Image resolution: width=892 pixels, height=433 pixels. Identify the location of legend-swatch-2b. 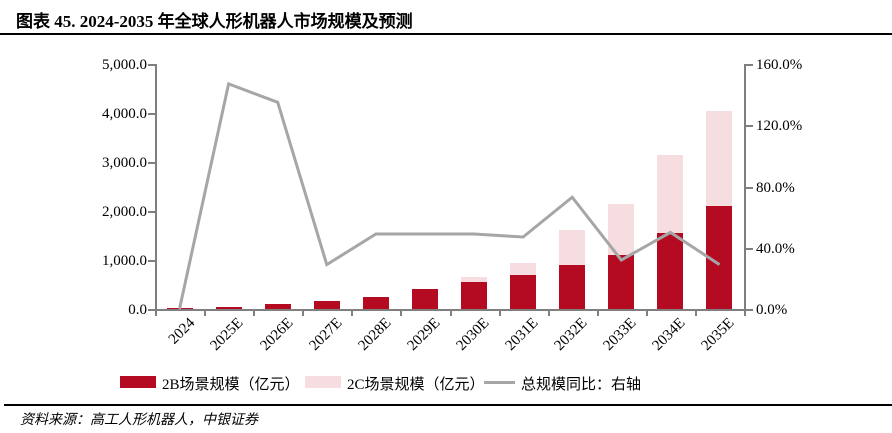
(138, 382).